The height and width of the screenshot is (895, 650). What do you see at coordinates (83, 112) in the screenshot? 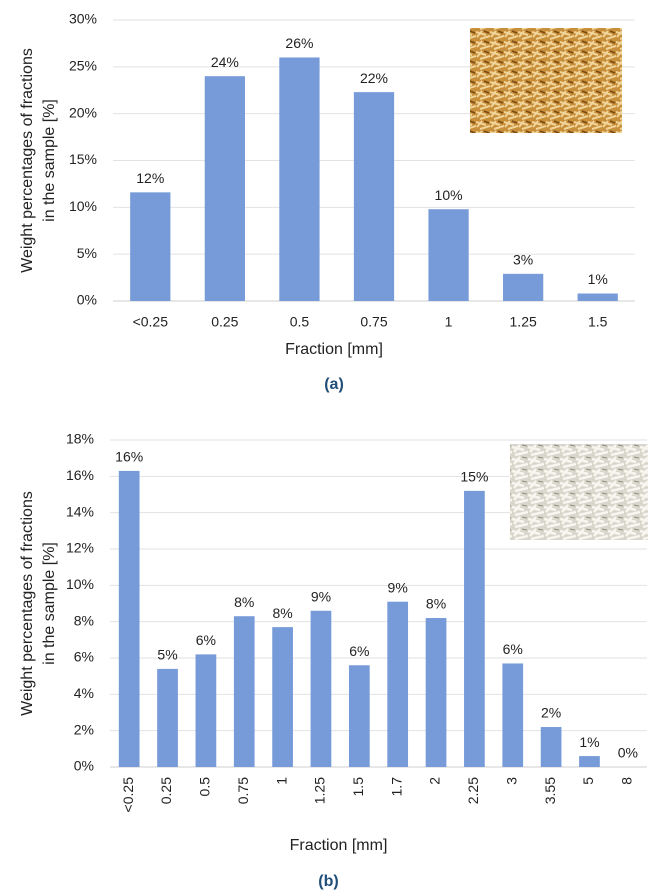
I see `y-tick-label: 20%` at bounding box center [83, 112].